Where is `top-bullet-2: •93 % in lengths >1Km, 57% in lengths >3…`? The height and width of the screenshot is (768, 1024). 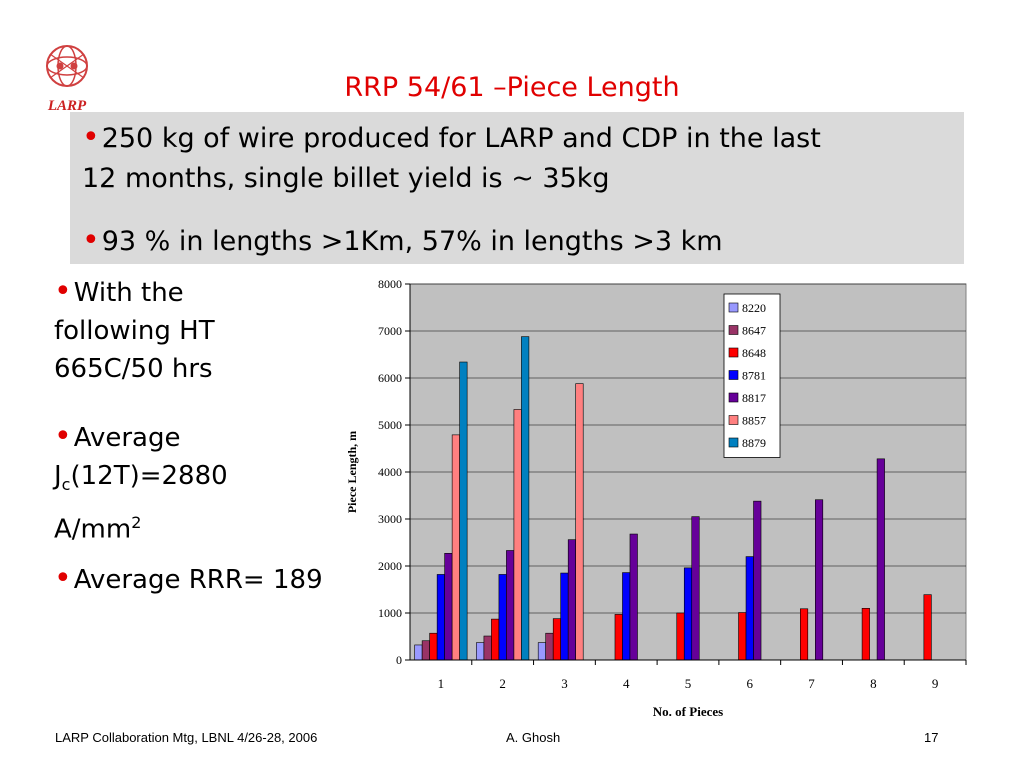 top-bullet-2: •93 % in lengths >1Km, 57% in lengths >3… is located at coordinates (402, 241).